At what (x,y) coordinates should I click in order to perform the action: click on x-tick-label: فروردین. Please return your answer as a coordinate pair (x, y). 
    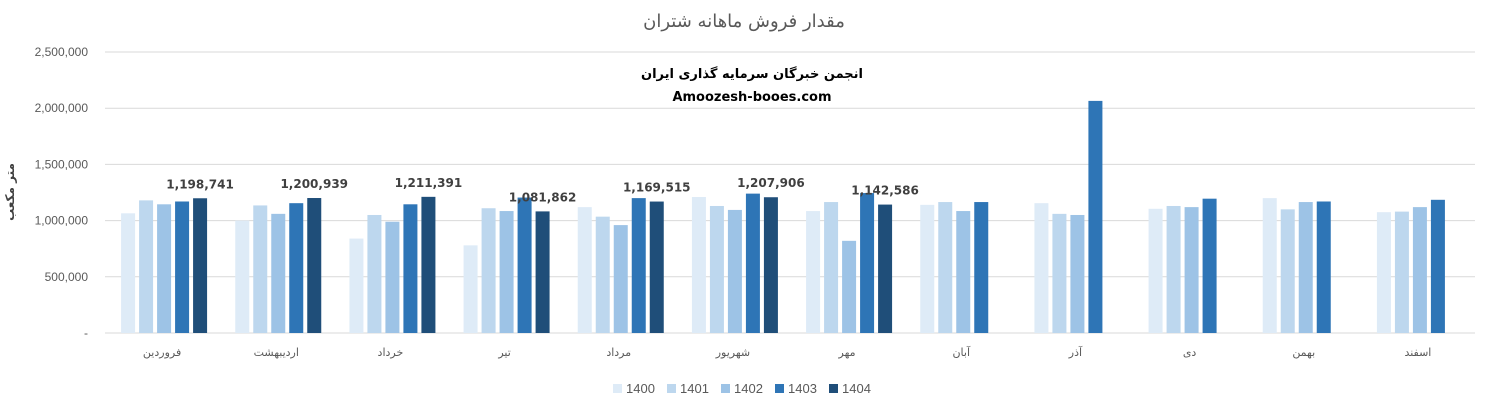
    Looking at the image, I should click on (162, 352).